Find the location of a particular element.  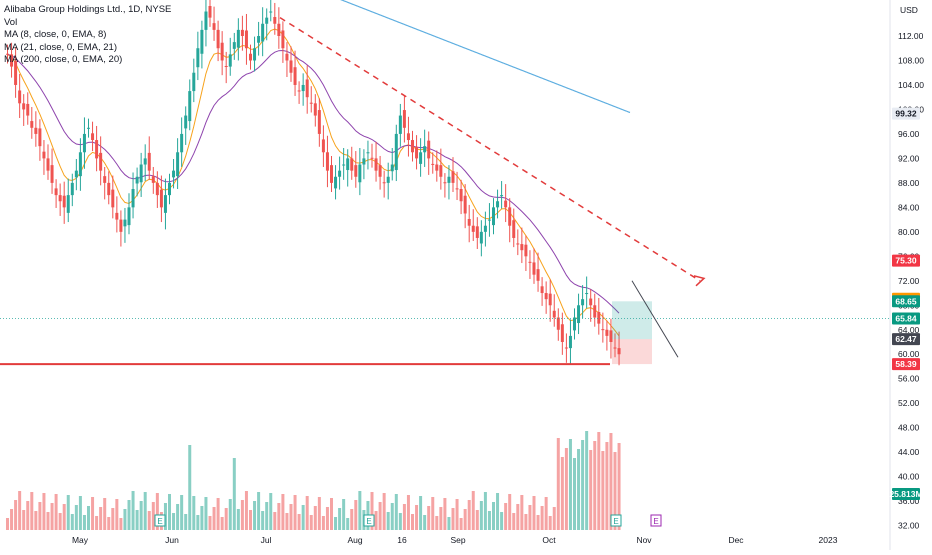

price-tick-label: 96.00 is located at coordinates (909, 134).